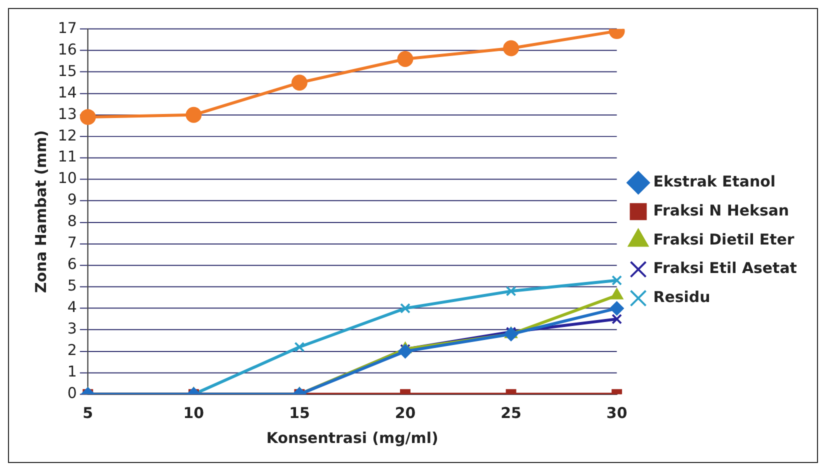  I want to click on y-tick-label: 10, so click(67, 178).